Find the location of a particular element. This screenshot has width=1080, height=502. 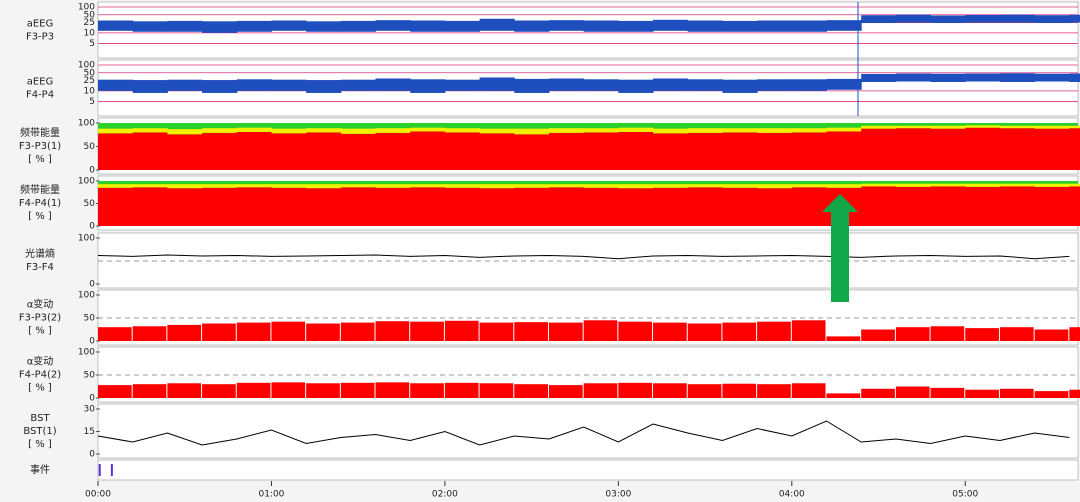

panel-label: BST(1) is located at coordinates (39, 431).